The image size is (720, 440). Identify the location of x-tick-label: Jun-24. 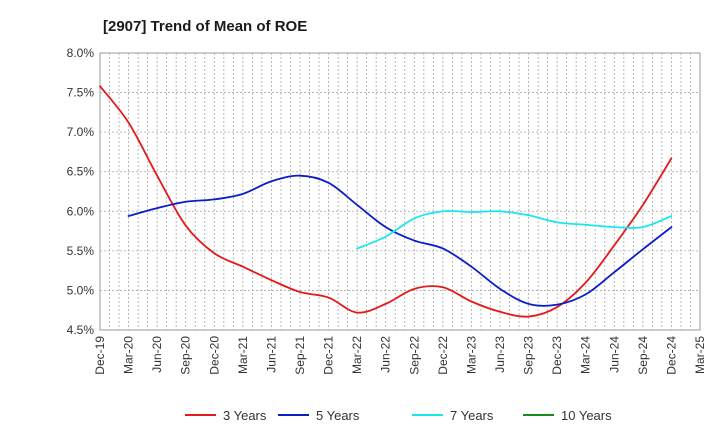
(614, 354).